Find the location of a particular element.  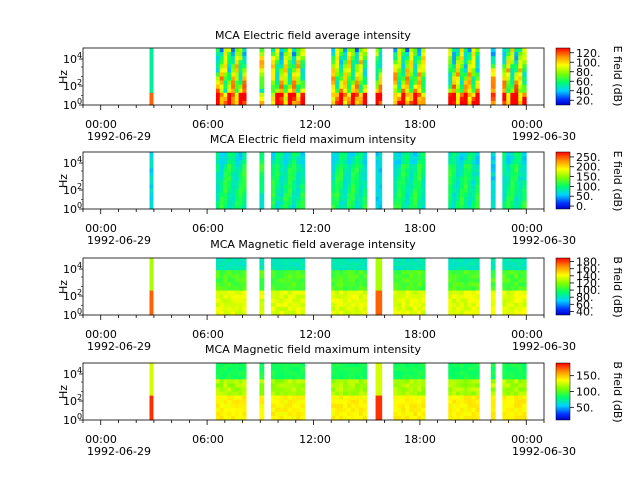

svg-text: 10⁴ is located at coordinates (72, 373).